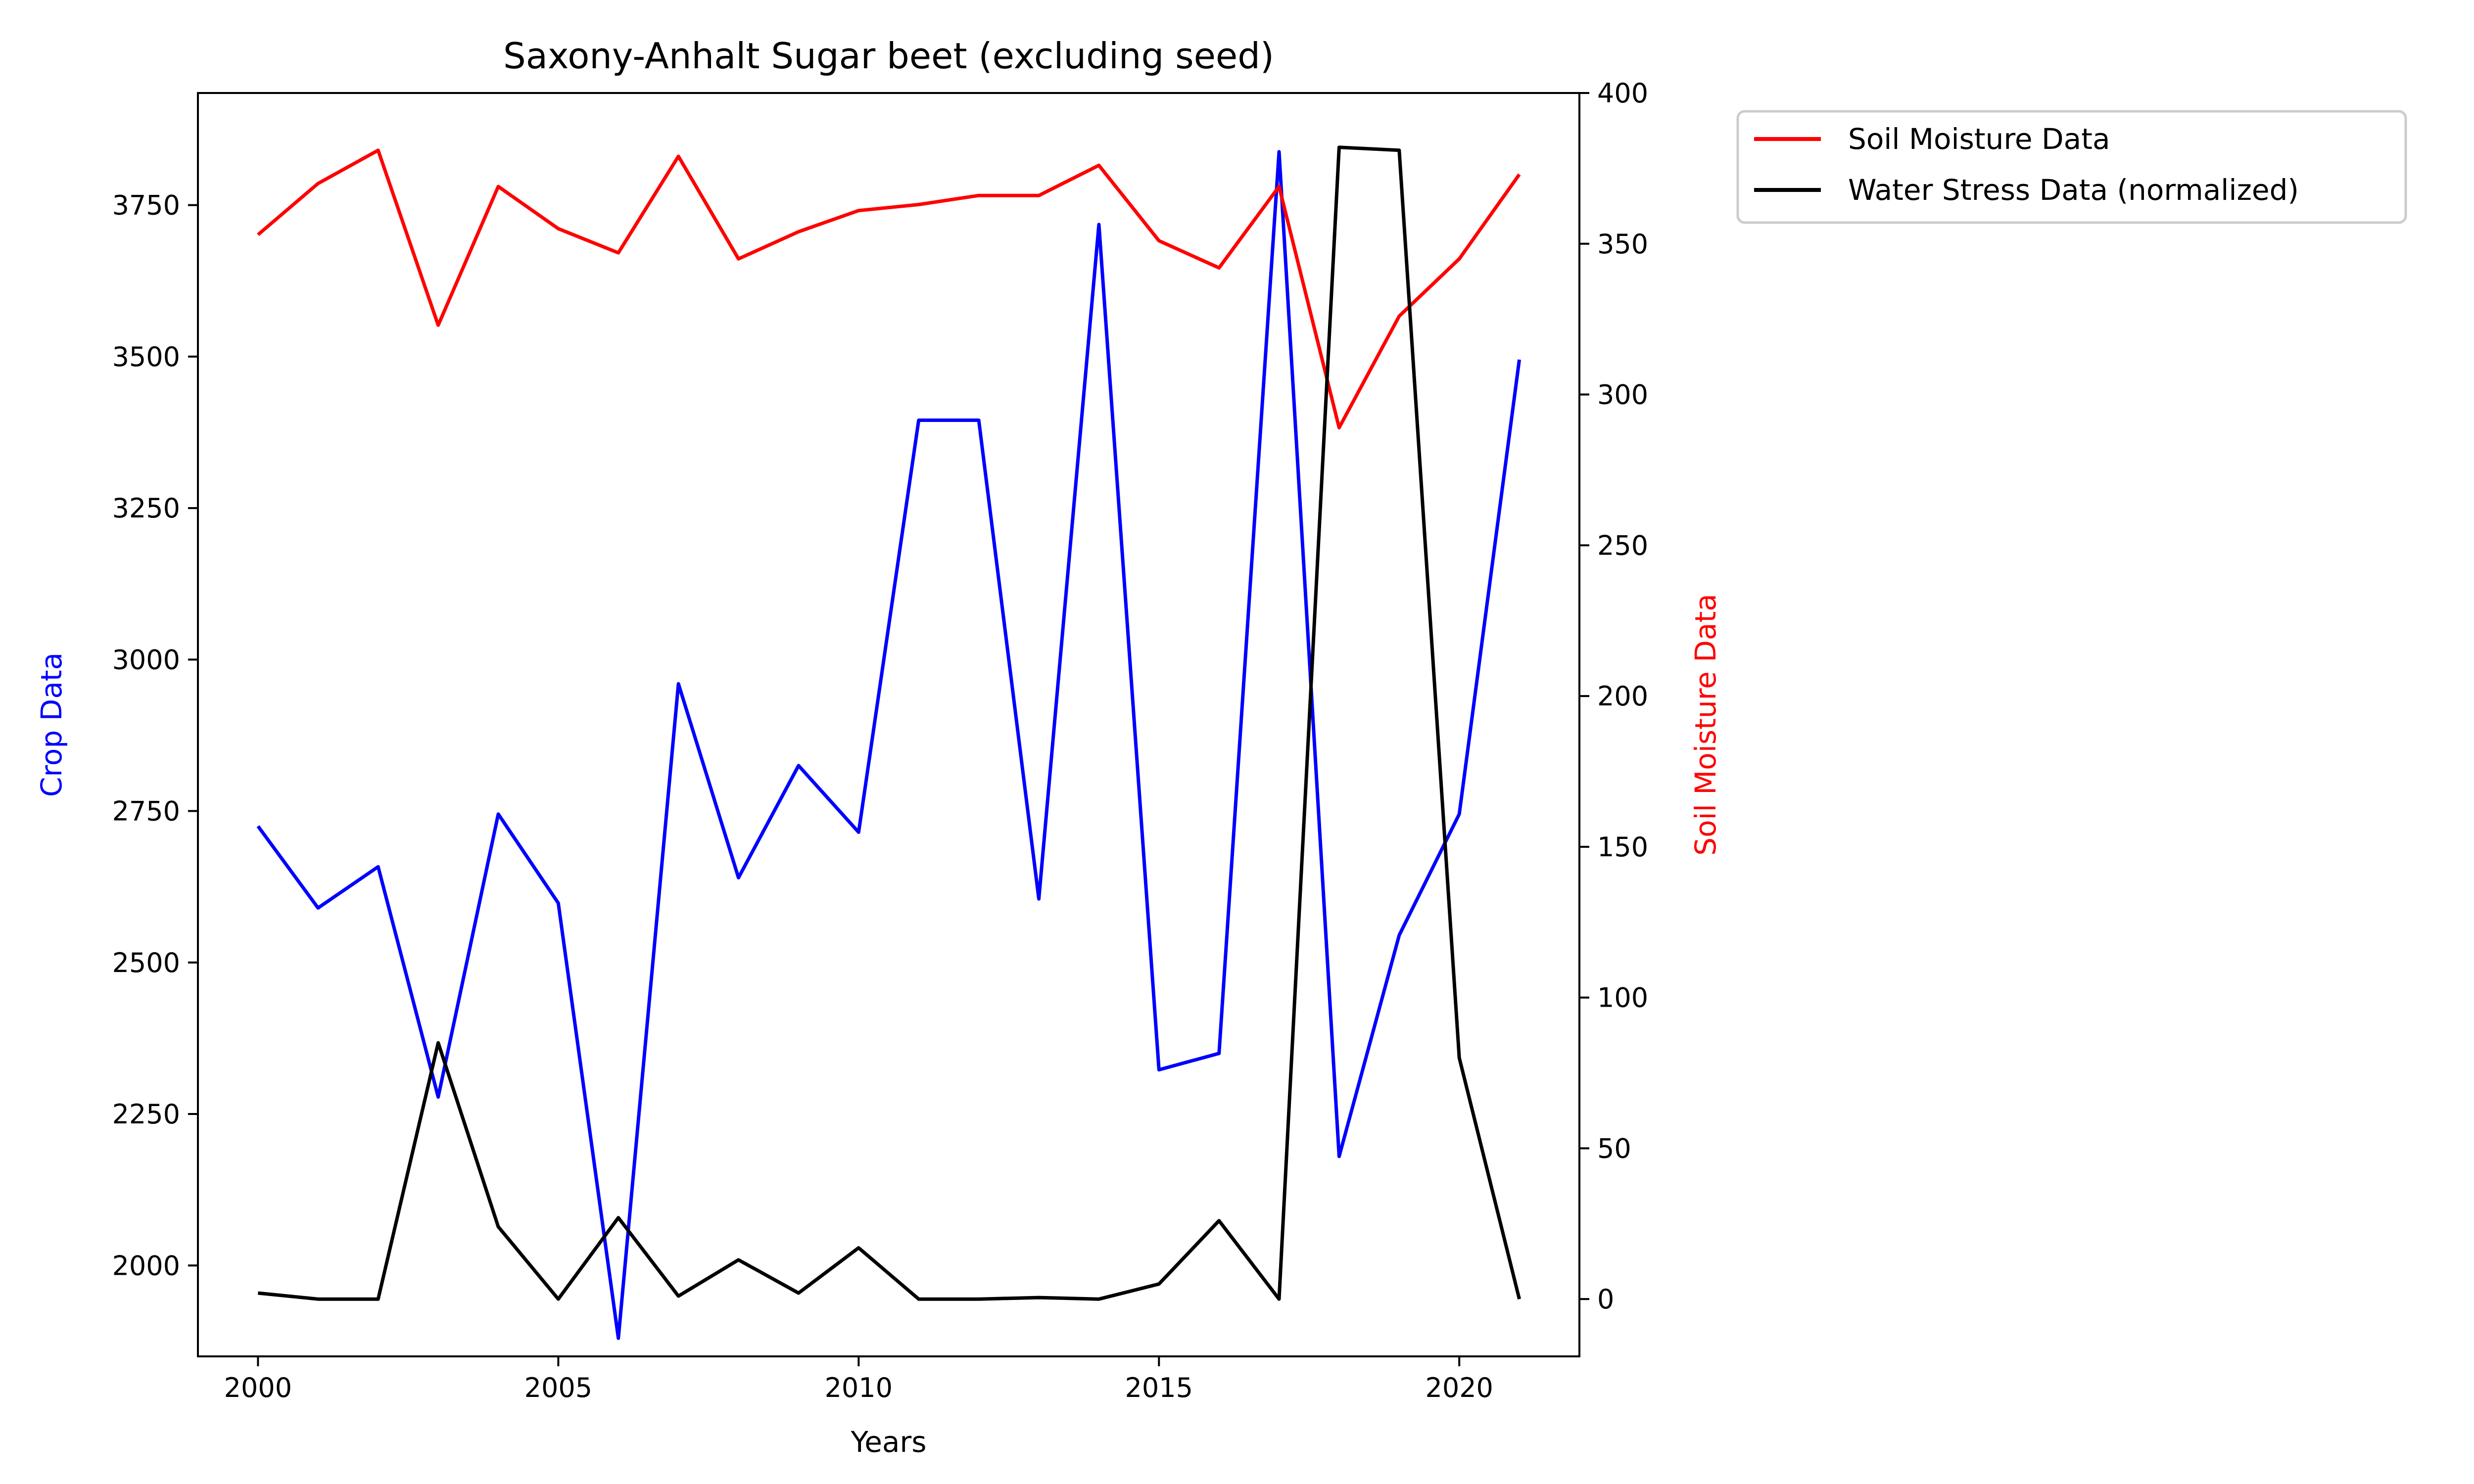  What do you see at coordinates (146, 1265) in the screenshot?
I see `y-left-tick-label: 2000` at bounding box center [146, 1265].